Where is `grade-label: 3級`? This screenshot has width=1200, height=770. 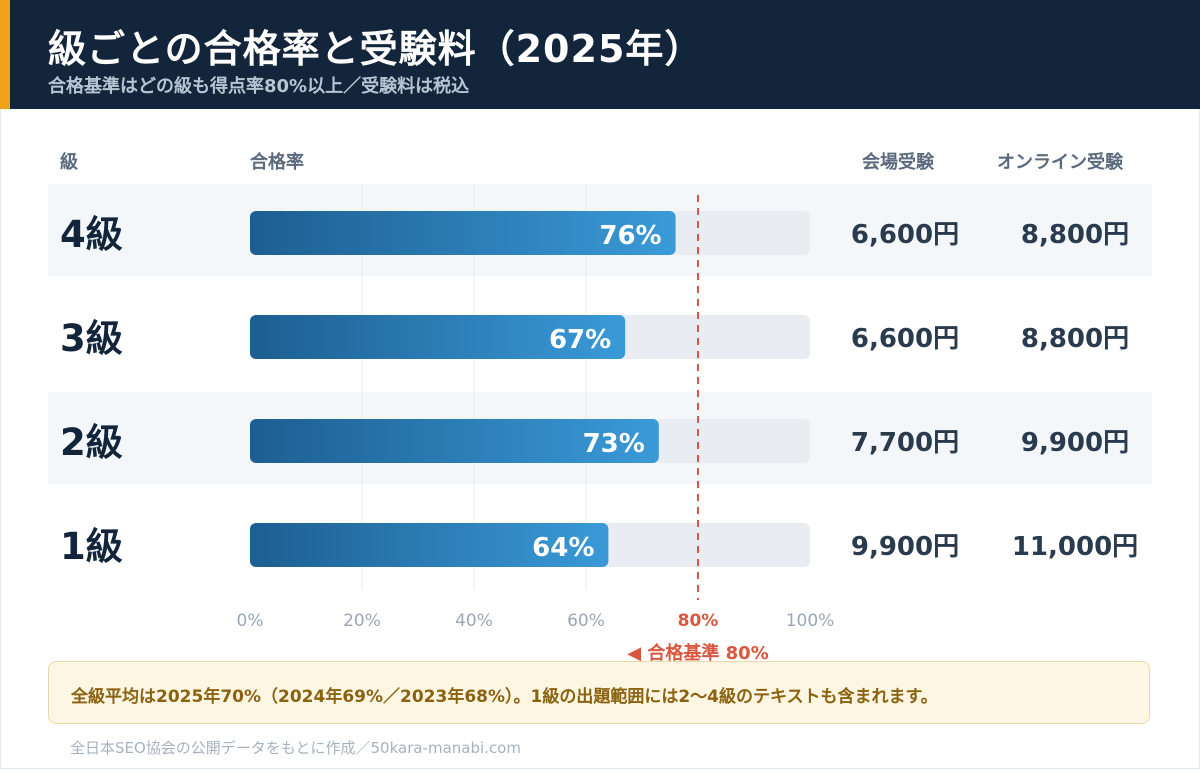
grade-label: 3級 is located at coordinates (91, 338).